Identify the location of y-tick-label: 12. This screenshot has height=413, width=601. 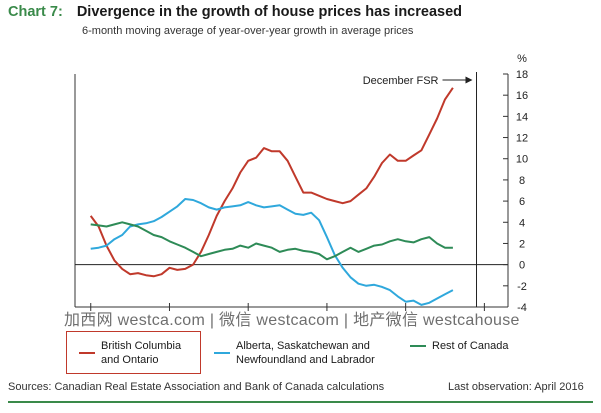
(522, 139).